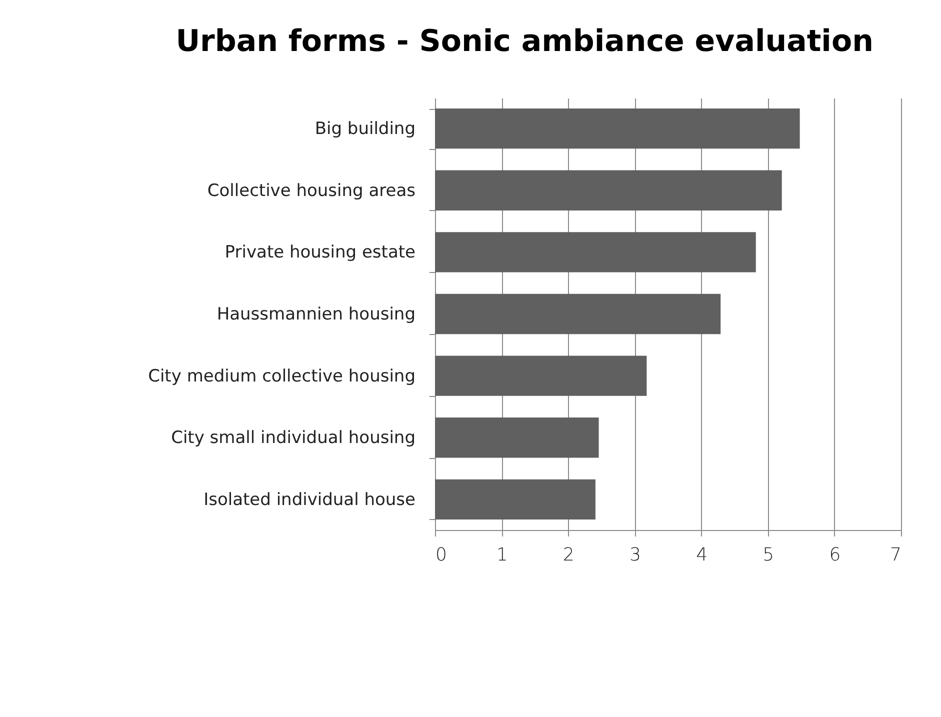  I want to click on y-tick-label: Collective housing areas, so click(311, 190).